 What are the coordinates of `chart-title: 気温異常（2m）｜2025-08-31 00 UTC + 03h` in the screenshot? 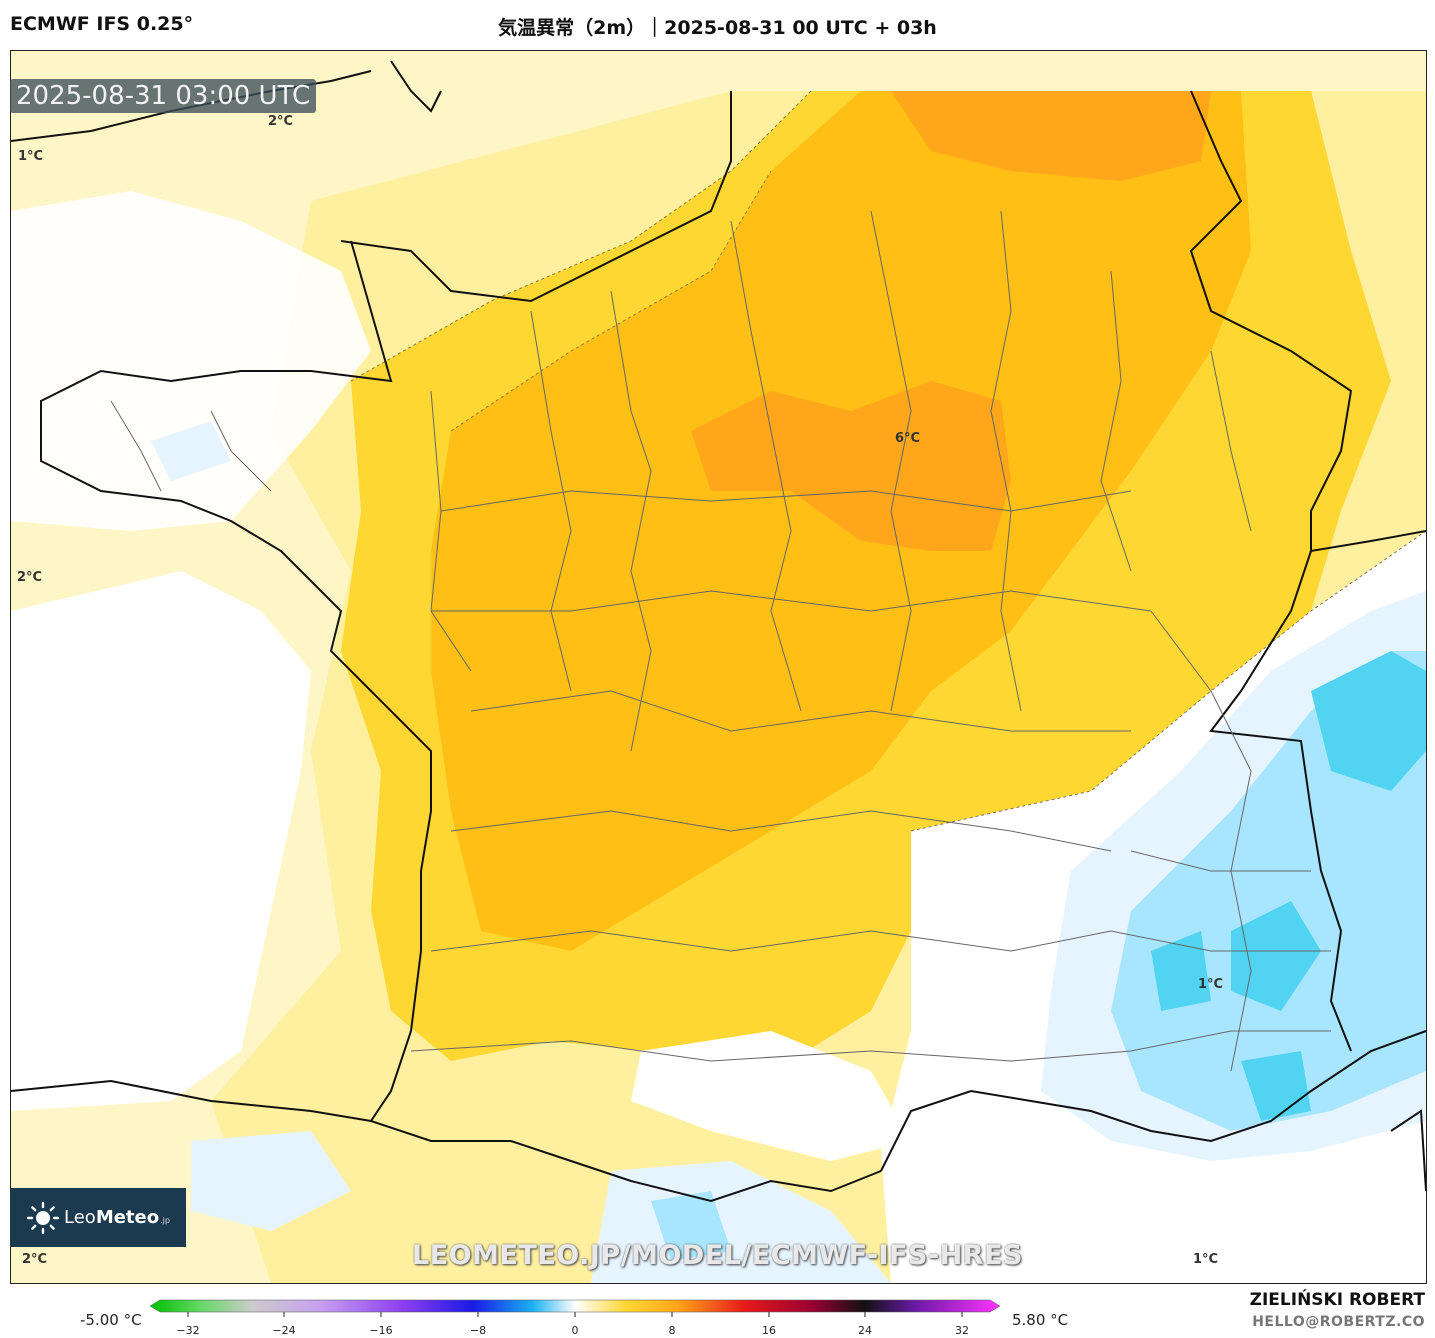 It's located at (717, 28).